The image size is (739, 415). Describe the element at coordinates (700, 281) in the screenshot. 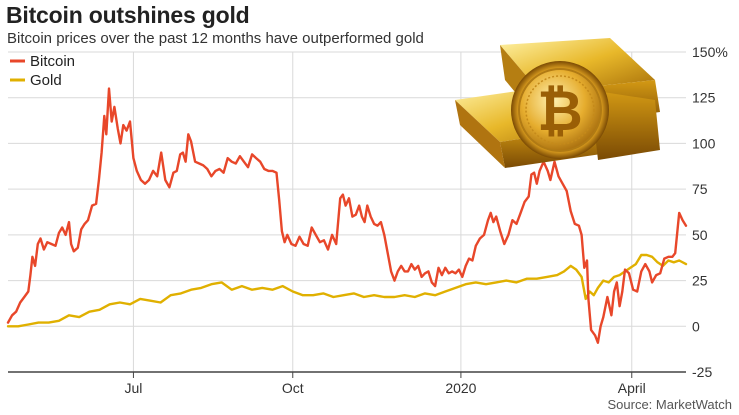

I see `y-tick-label: 25` at that location.